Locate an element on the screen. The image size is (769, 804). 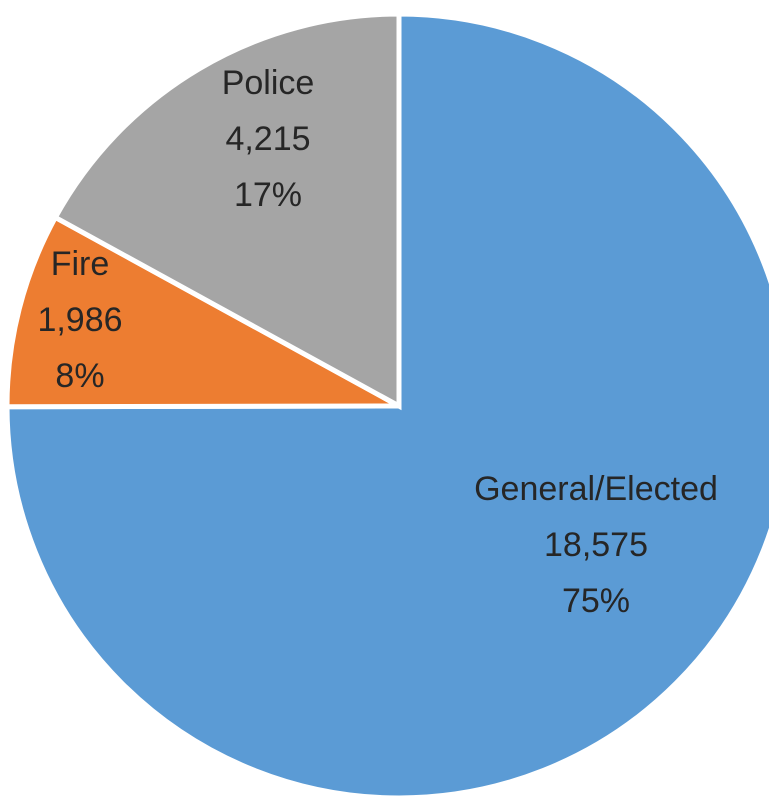
slice-label-general-elected: General/Elected is located at coordinates (596, 489).